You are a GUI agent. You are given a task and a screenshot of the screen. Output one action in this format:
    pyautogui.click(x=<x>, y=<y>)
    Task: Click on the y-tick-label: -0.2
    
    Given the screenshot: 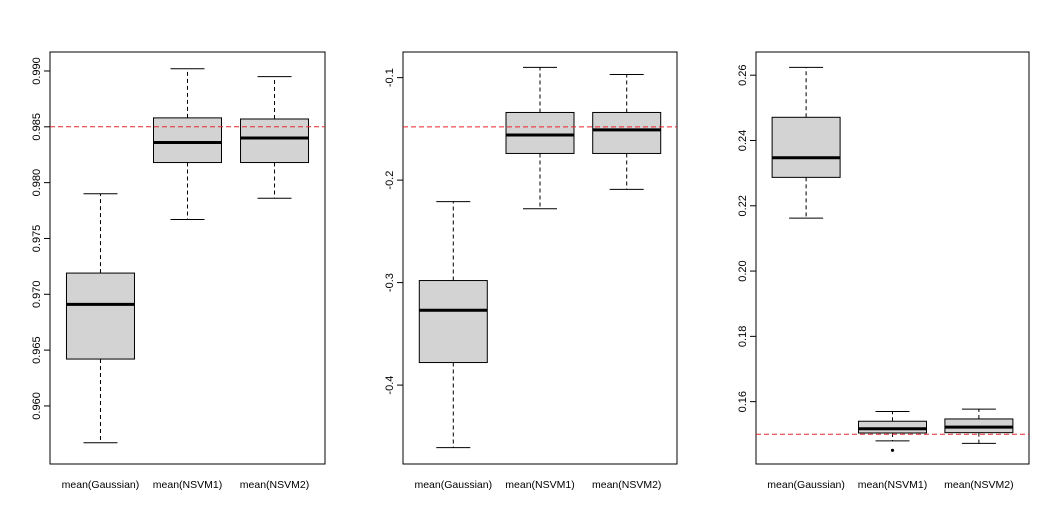 What is the action you would take?
    pyautogui.click(x=390, y=180)
    